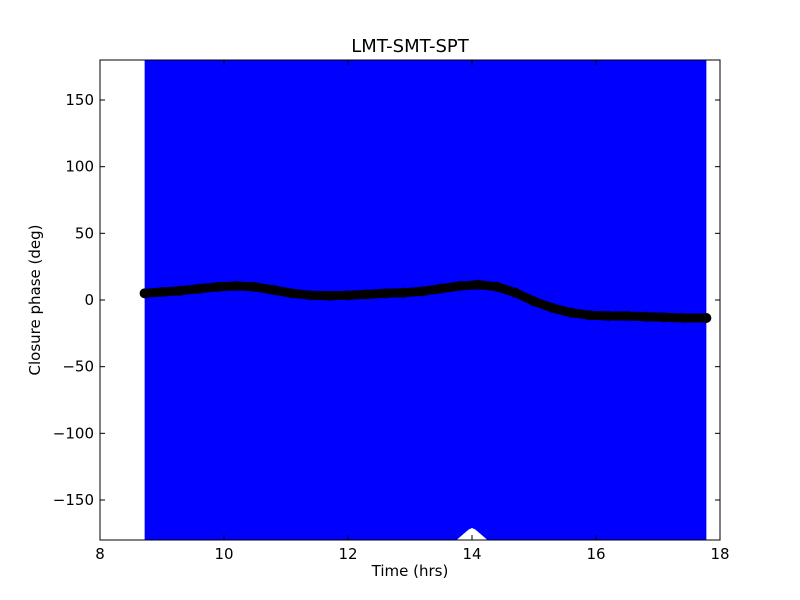 This screenshot has height=600, width=800. Describe the element at coordinates (719, 554) in the screenshot. I see `x-tick-label: 18` at that location.